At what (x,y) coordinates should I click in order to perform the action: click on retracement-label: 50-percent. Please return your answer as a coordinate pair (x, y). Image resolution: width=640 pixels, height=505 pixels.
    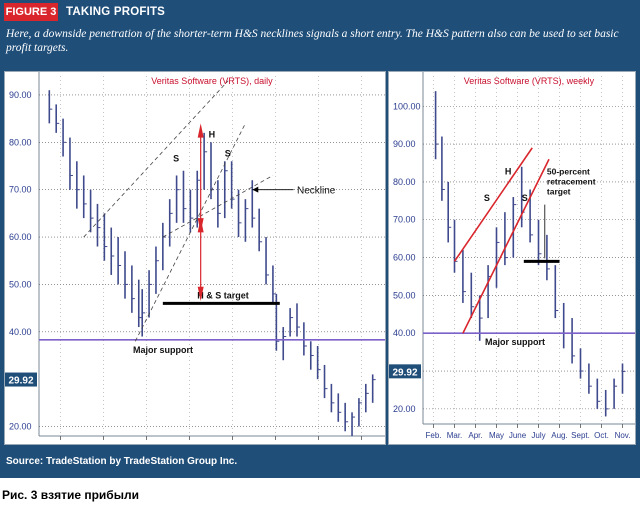
    Looking at the image, I should click on (568, 171).